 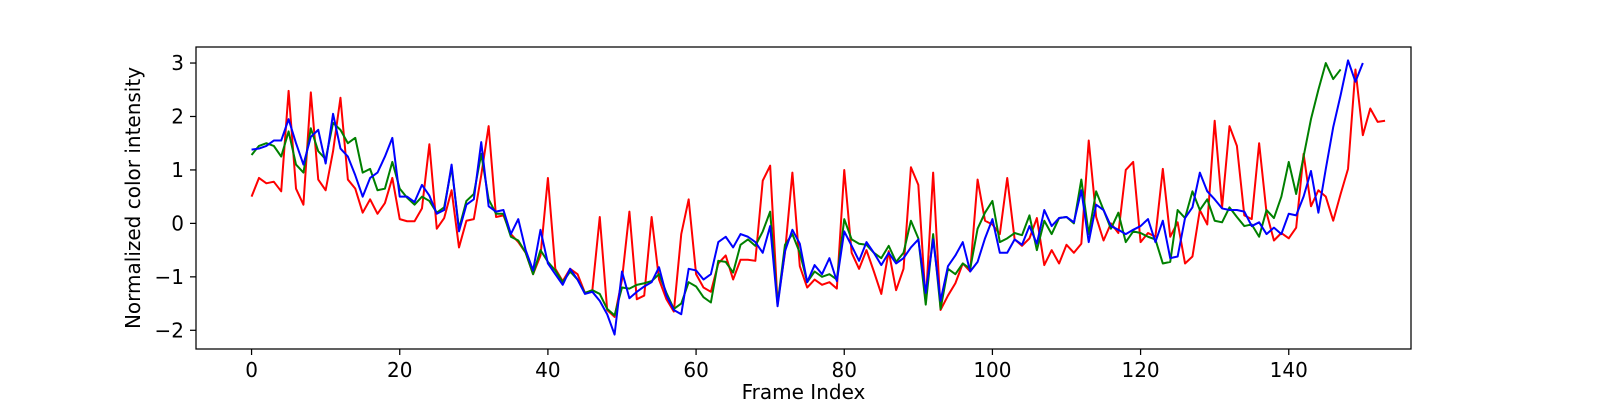 What do you see at coordinates (251, 370) in the screenshot?
I see `x-tick-label: 0` at bounding box center [251, 370].